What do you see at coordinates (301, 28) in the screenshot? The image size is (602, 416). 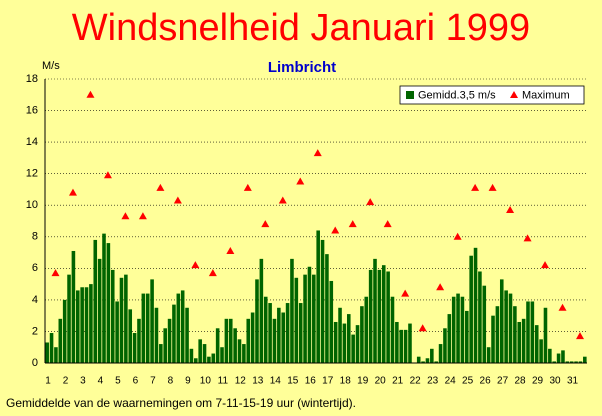 I see `chart-title: Windsnelheid Januari 1999` at bounding box center [301, 28].